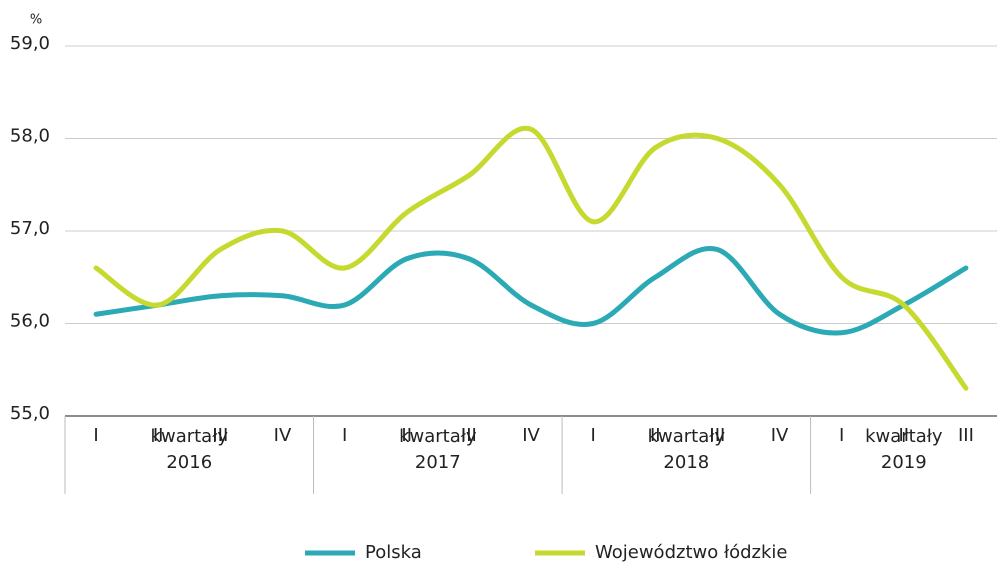 The image size is (997, 571). I want to click on legend-label: Polska, so click(393, 552).